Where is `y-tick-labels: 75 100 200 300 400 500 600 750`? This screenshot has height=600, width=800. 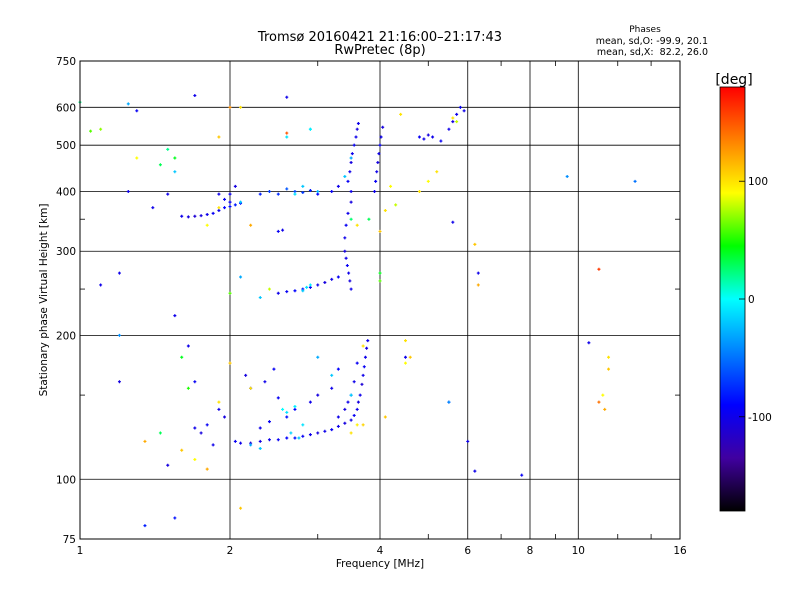 y-tick-labels: 75 100 200 300 400 500 600 750 is located at coordinates (66, 301).